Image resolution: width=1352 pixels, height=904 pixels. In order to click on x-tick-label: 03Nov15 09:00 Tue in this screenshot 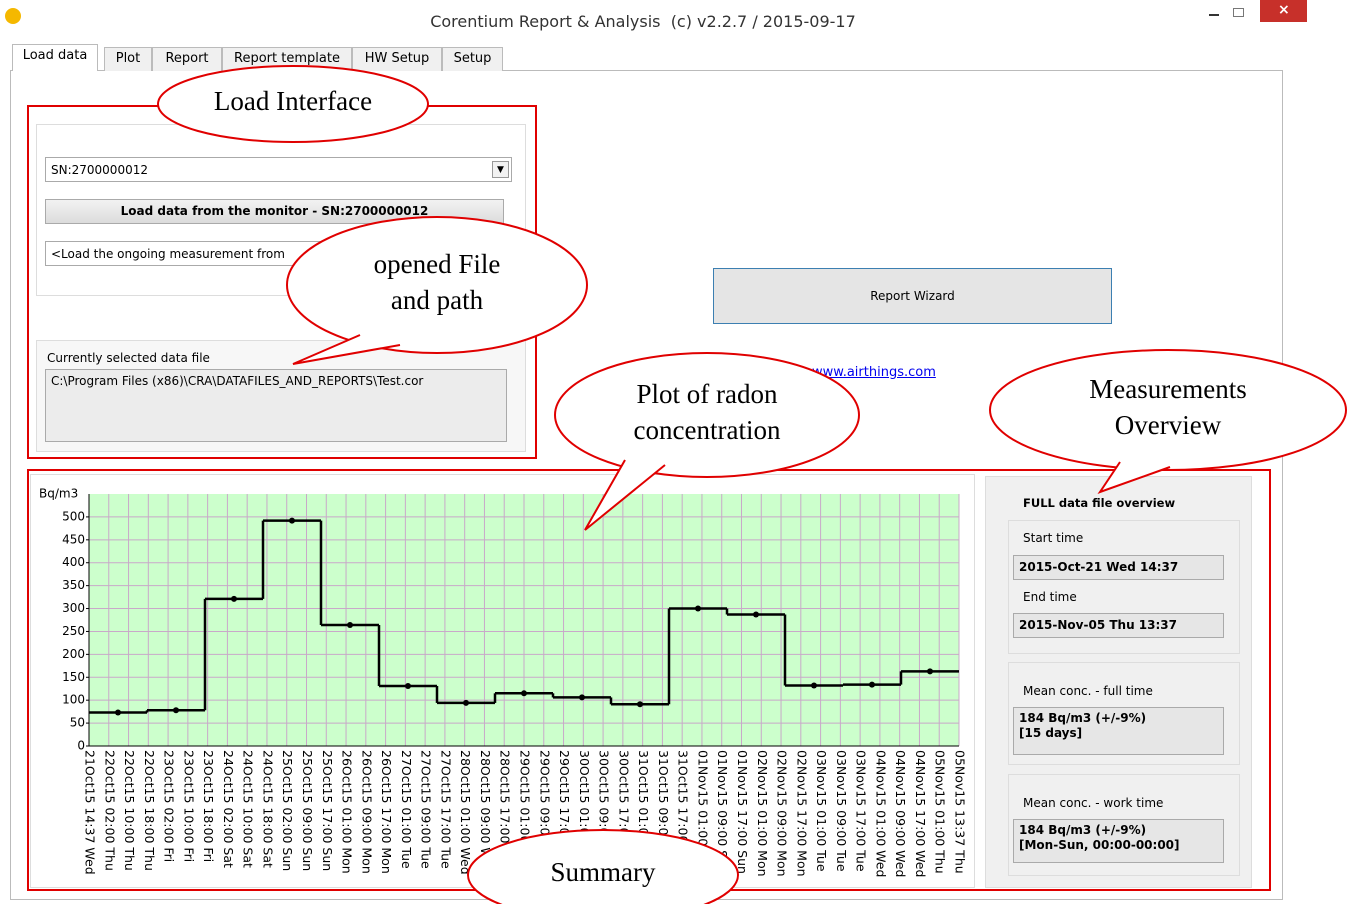, I will do `click(841, 811)`.